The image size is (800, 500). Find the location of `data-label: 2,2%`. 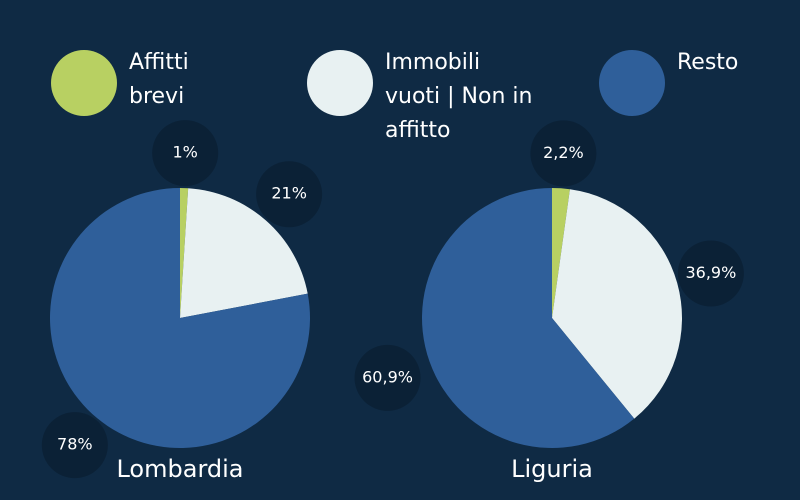

data-label: 2,2% is located at coordinates (563, 152).